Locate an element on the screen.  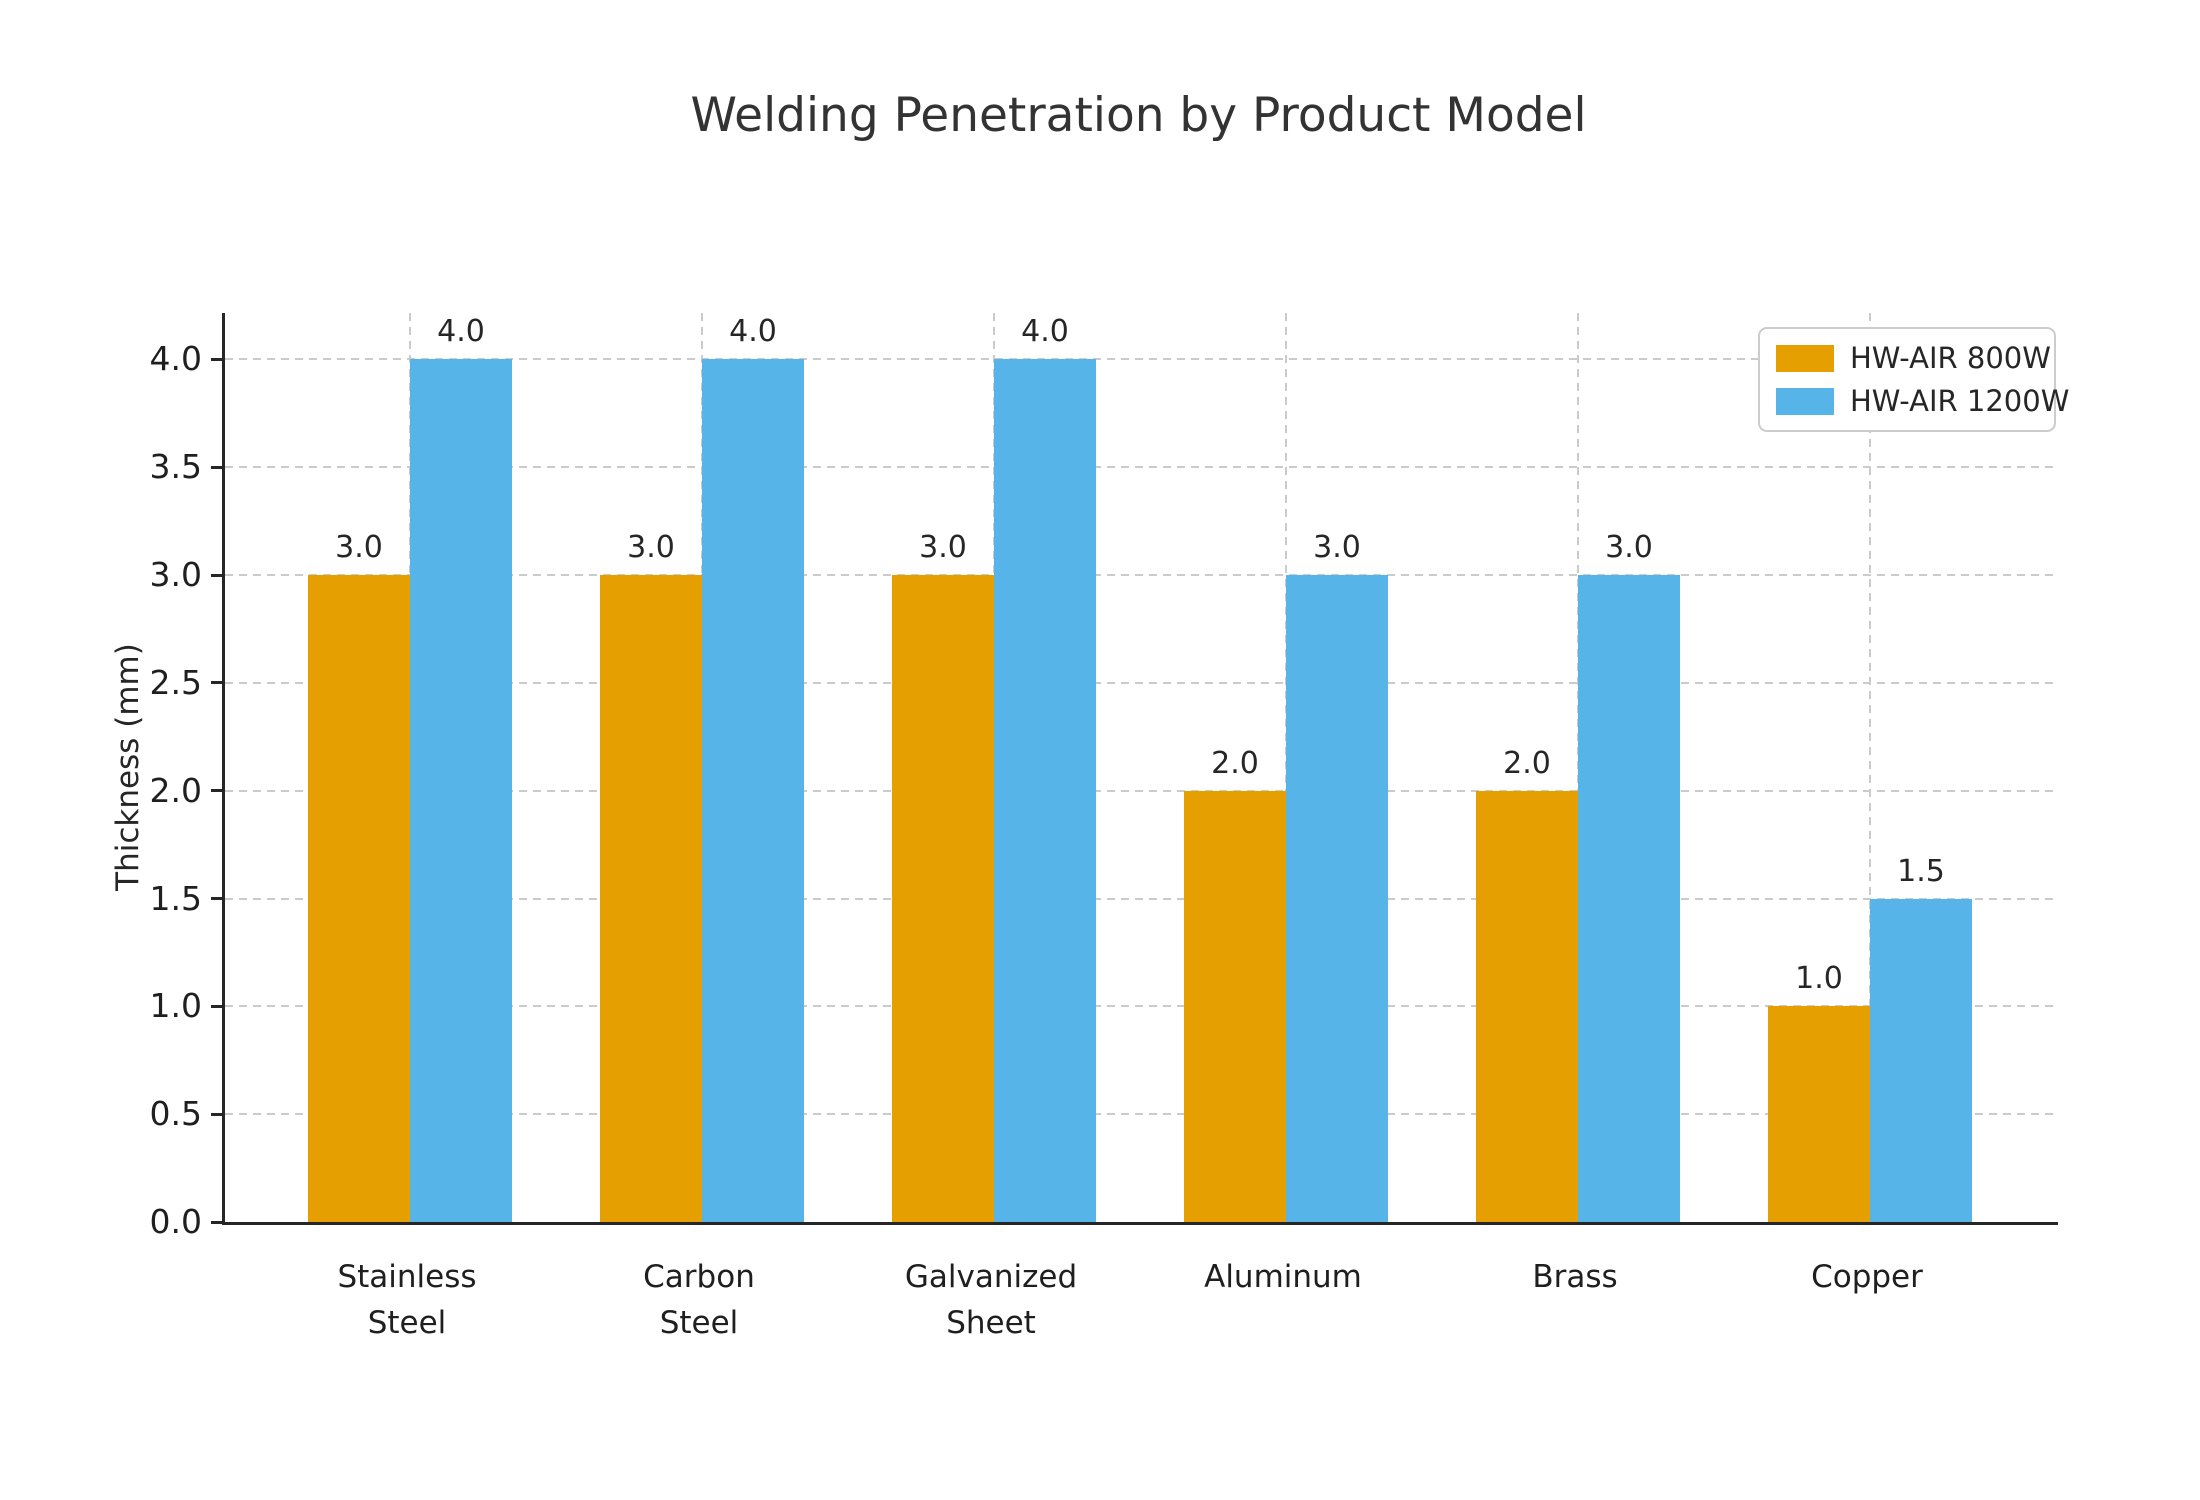
y-tick-label: 1.0 is located at coordinates (175, 1006).